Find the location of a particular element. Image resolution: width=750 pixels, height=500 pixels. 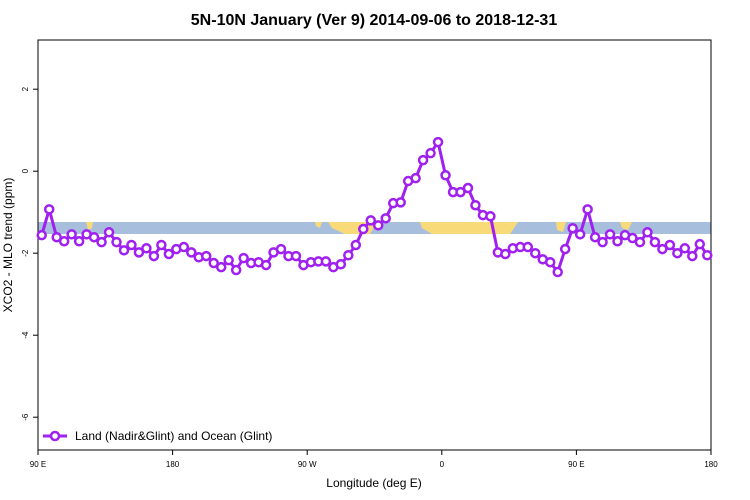

legend: Land (Nadir&Glint) and Ocean (Glint) is located at coordinates (157, 436).